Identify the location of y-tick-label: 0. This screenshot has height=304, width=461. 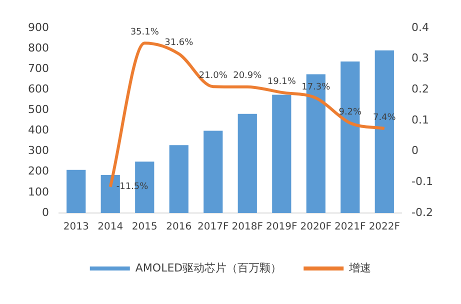
(45, 212).